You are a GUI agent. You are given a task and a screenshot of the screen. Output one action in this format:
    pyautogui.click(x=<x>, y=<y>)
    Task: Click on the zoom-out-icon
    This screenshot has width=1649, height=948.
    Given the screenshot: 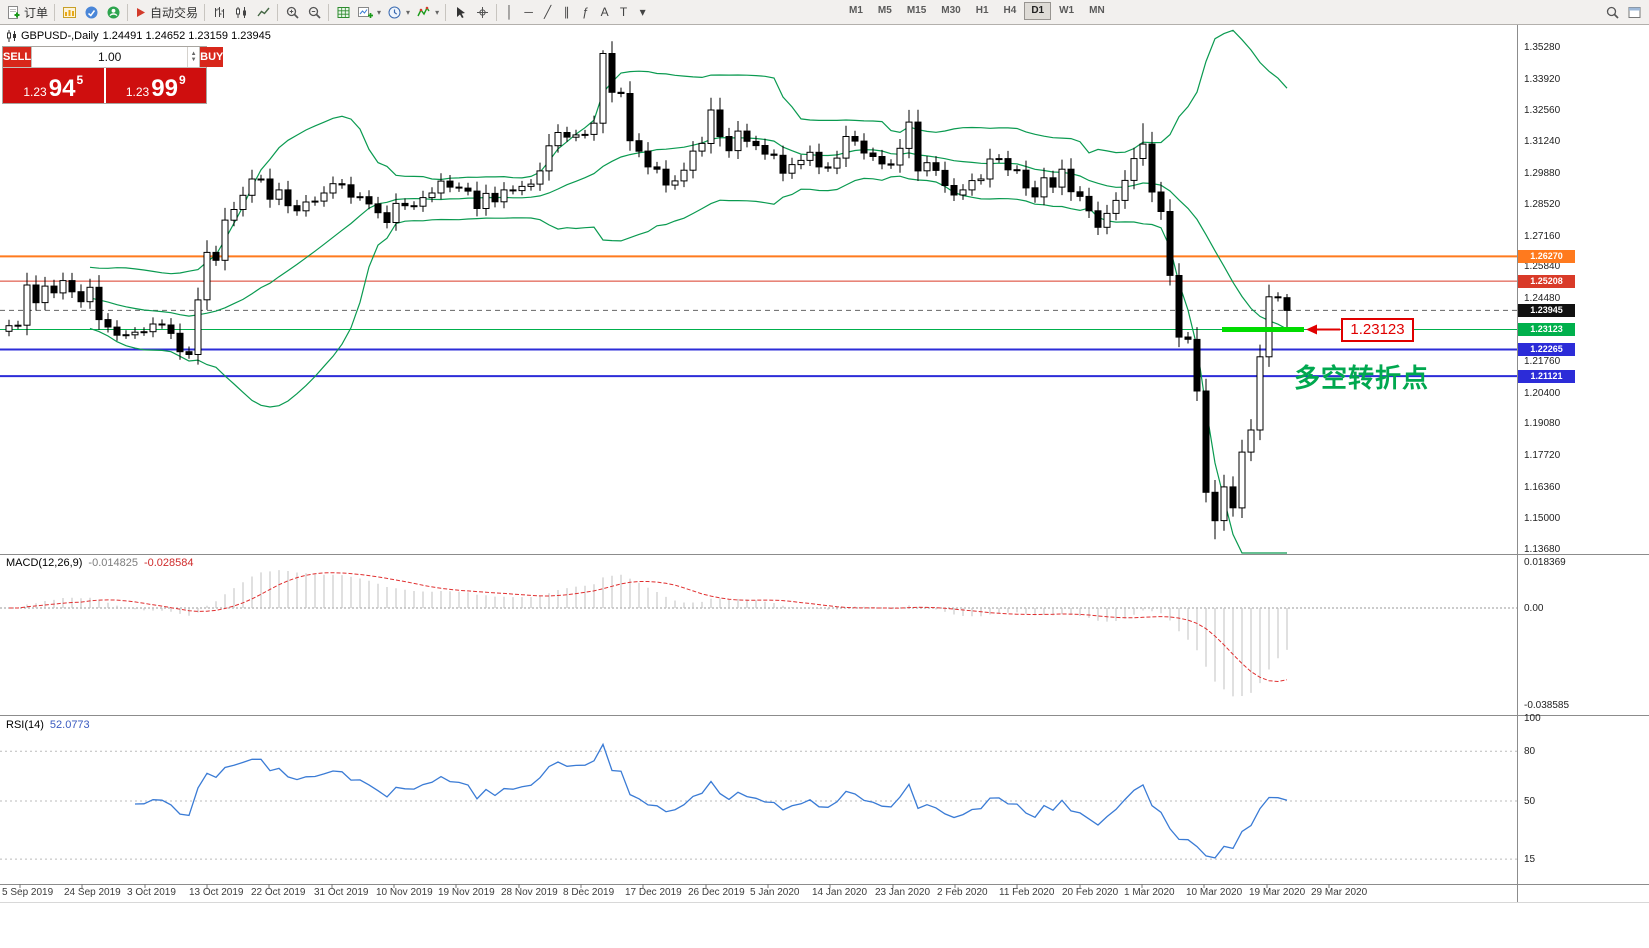 What is the action you would take?
    pyautogui.click(x=314, y=12)
    